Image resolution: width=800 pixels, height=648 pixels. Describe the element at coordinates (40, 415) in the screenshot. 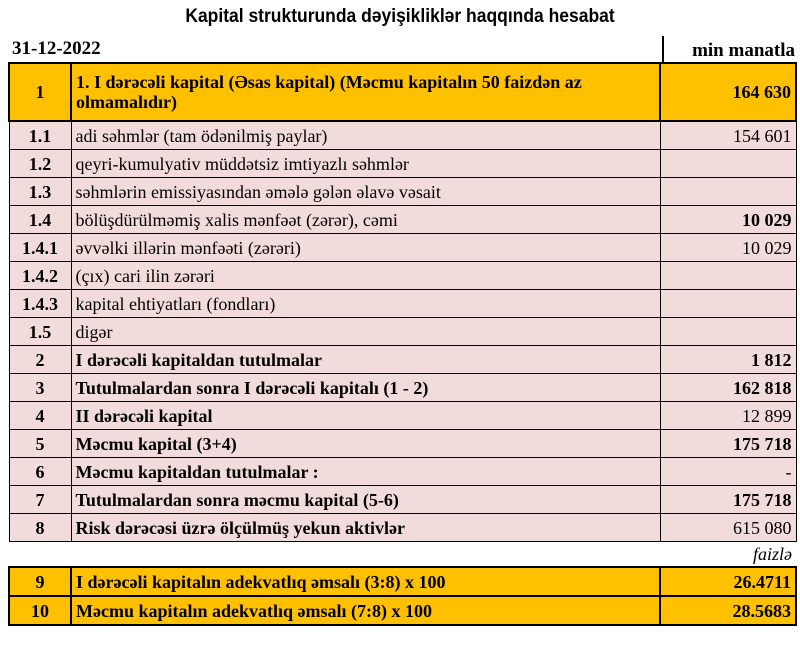

I see `row-number: 4` at that location.